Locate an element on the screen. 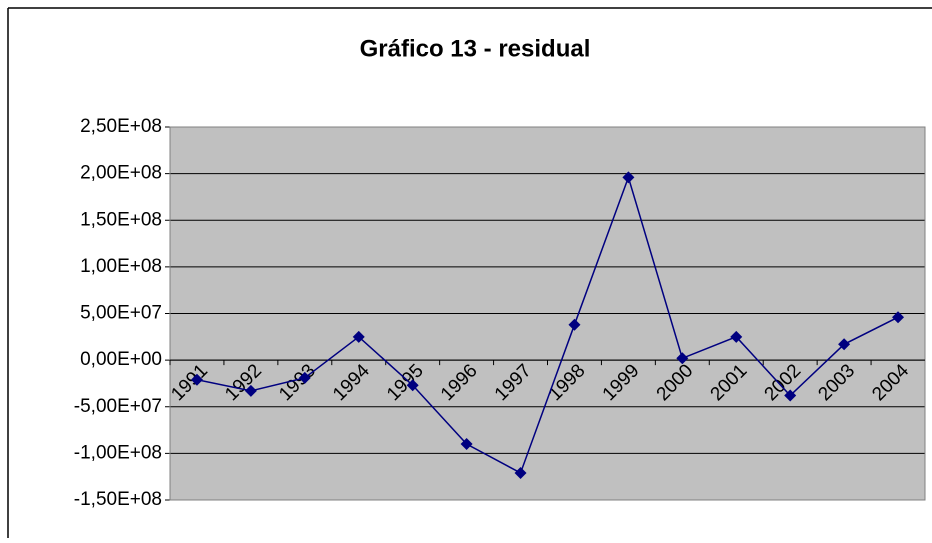 This screenshot has height=543, width=932. y-tick-label: 5,00E+07 is located at coordinates (121, 313).